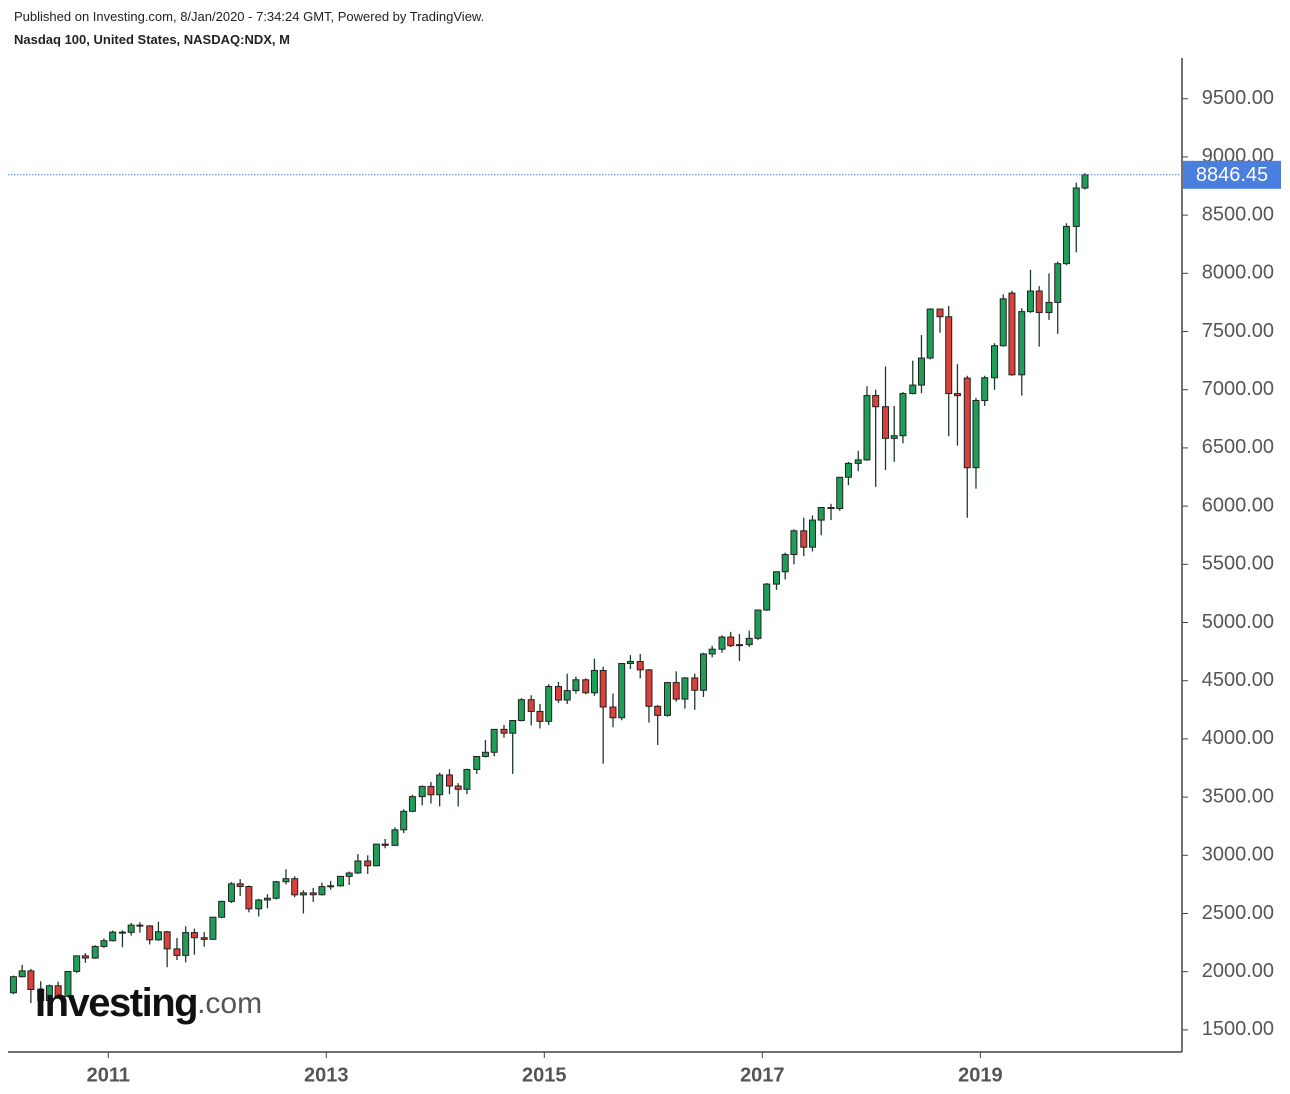 This screenshot has height=1094, width=1290. What do you see at coordinates (1238, 796) in the screenshot?
I see `y-tick-label: 3500.00` at bounding box center [1238, 796].